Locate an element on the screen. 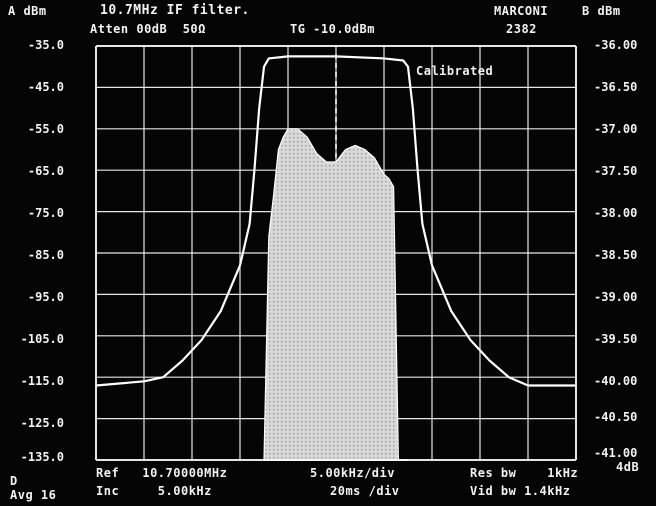 The height and width of the screenshot is (506, 656). average-count: Avg 16 is located at coordinates (33, 495).